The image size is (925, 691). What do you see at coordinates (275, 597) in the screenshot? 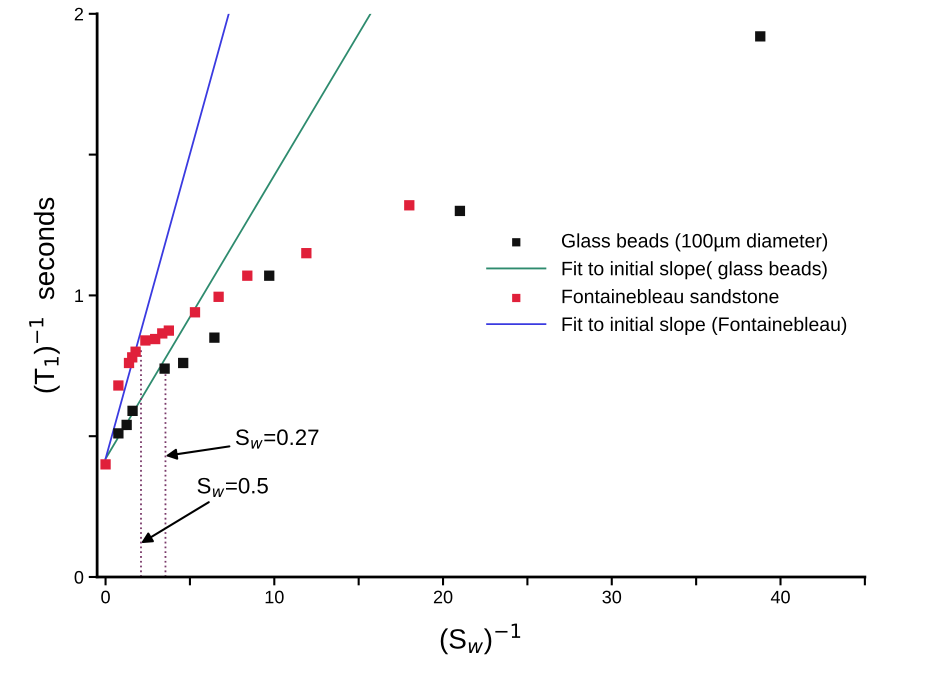
I see `x-tick-label: 10` at bounding box center [275, 597].